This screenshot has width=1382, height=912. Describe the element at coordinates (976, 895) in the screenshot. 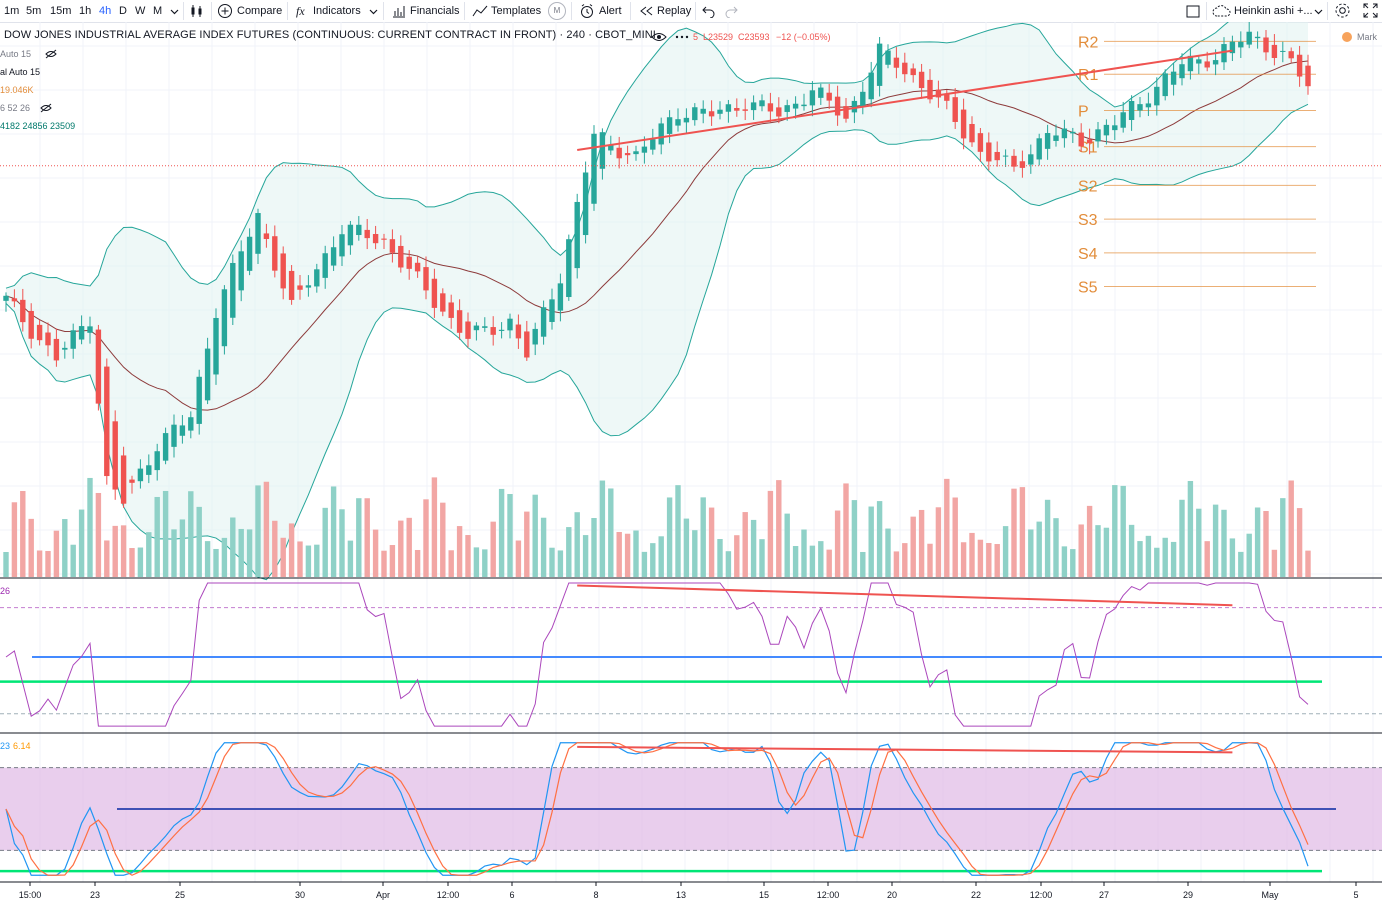

I see `time-label: 22` at that location.